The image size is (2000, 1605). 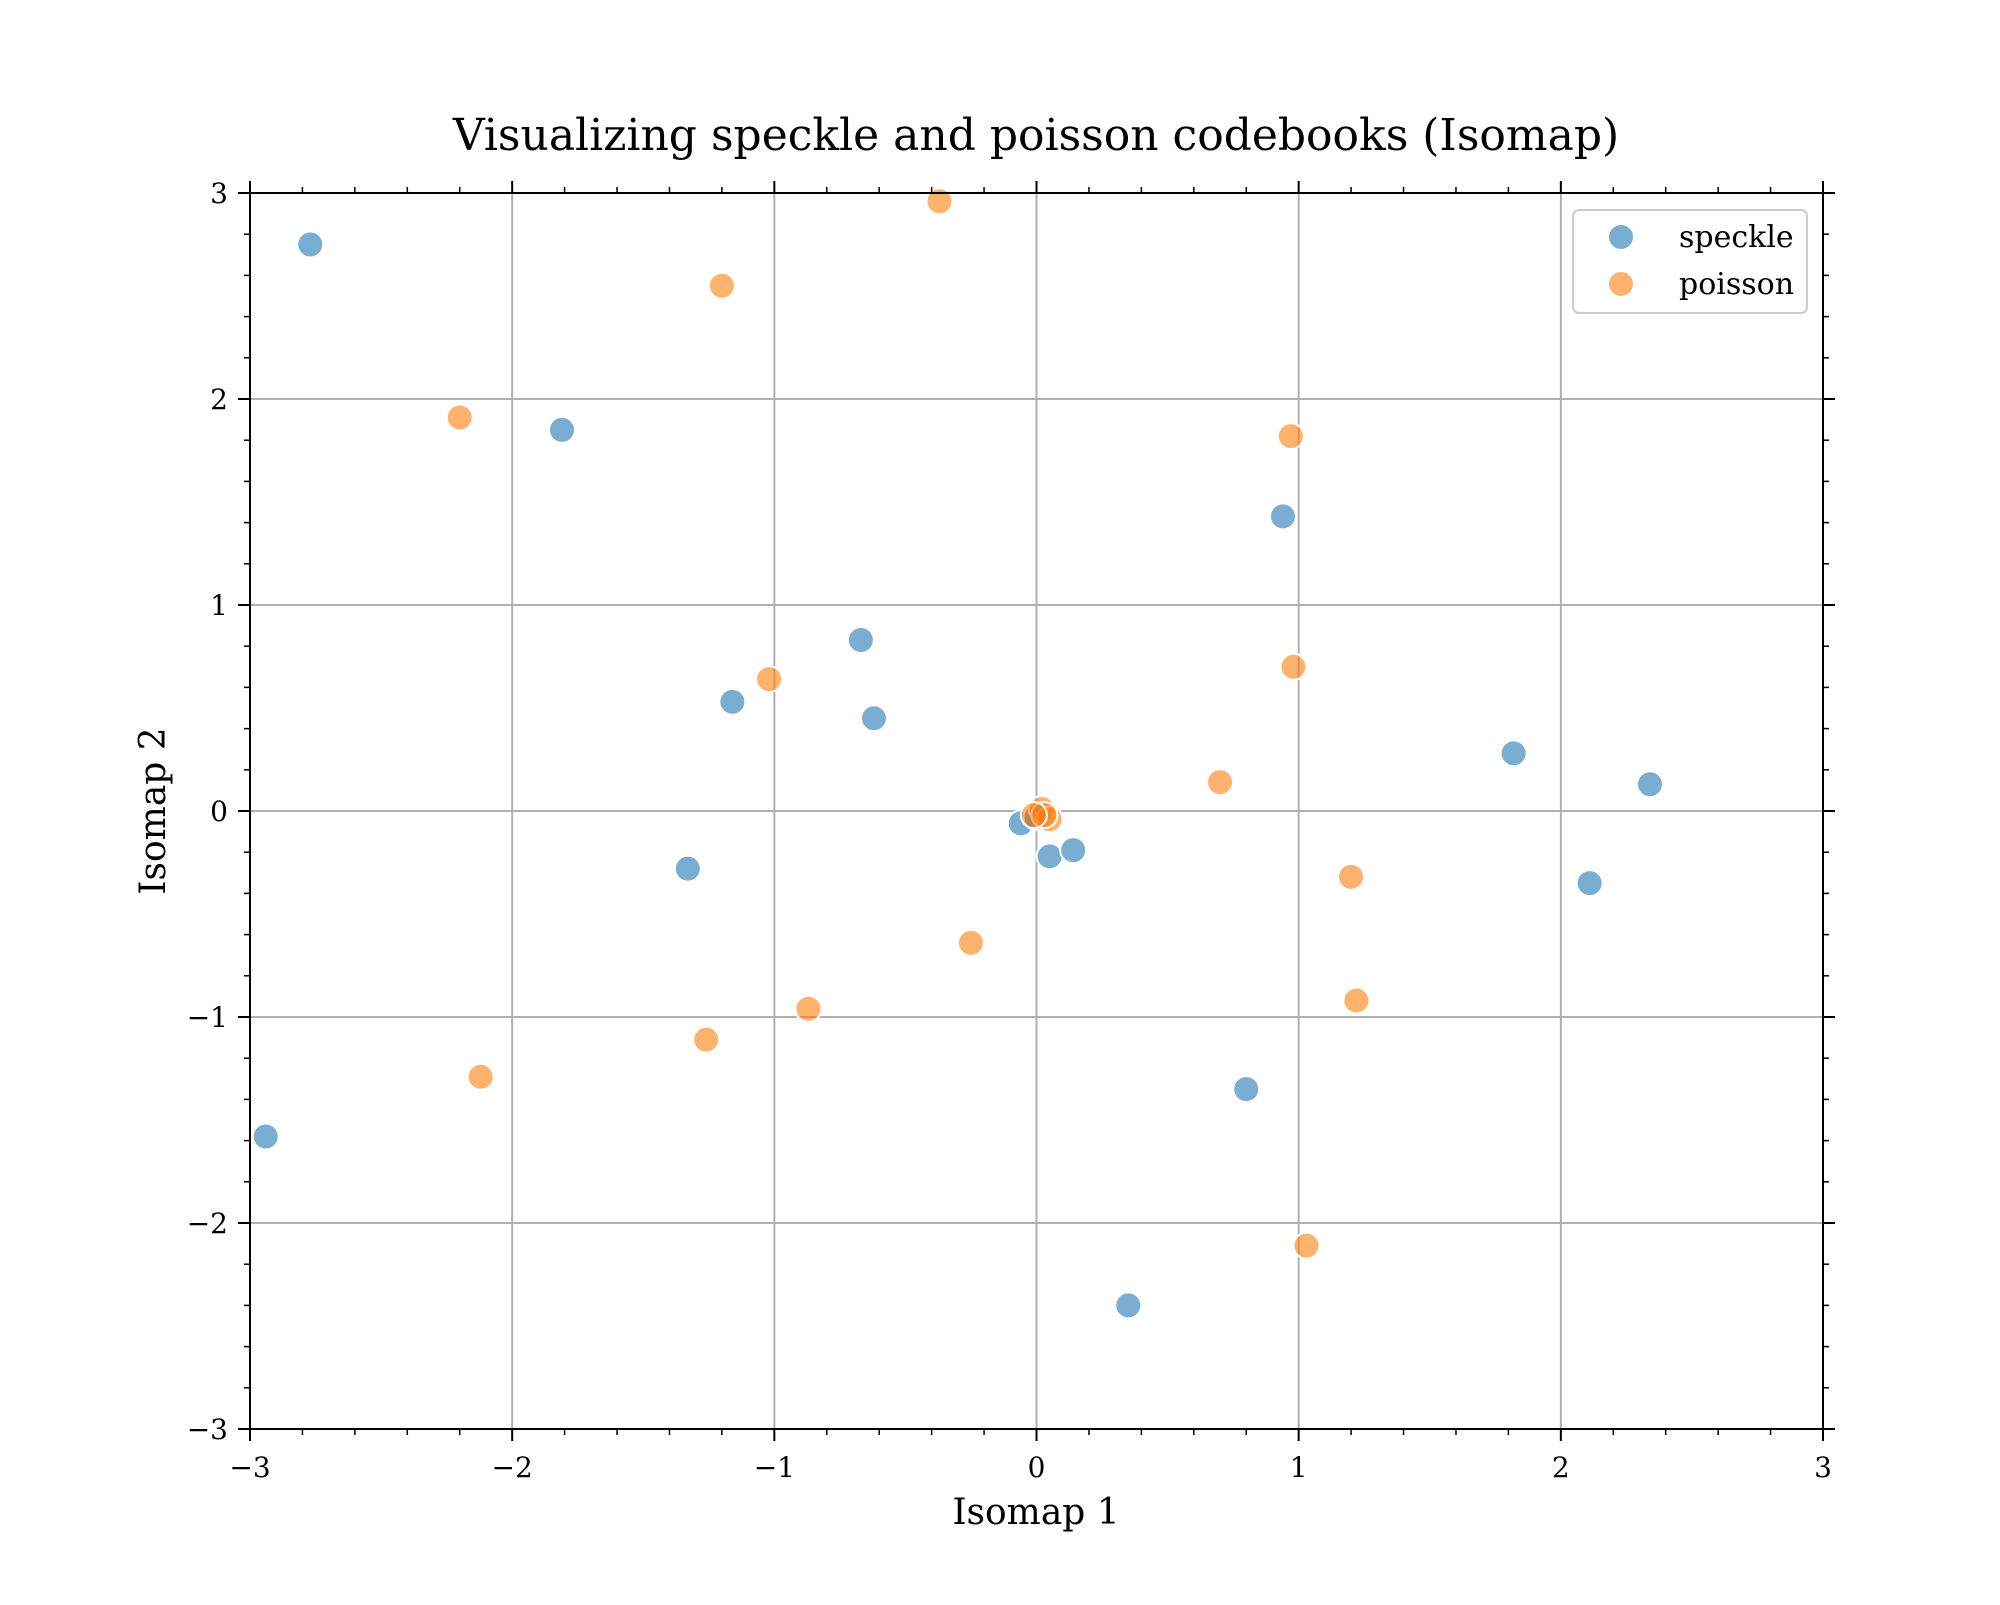 What do you see at coordinates (512, 1467) in the screenshot?
I see `x-tick-label: −2` at bounding box center [512, 1467].